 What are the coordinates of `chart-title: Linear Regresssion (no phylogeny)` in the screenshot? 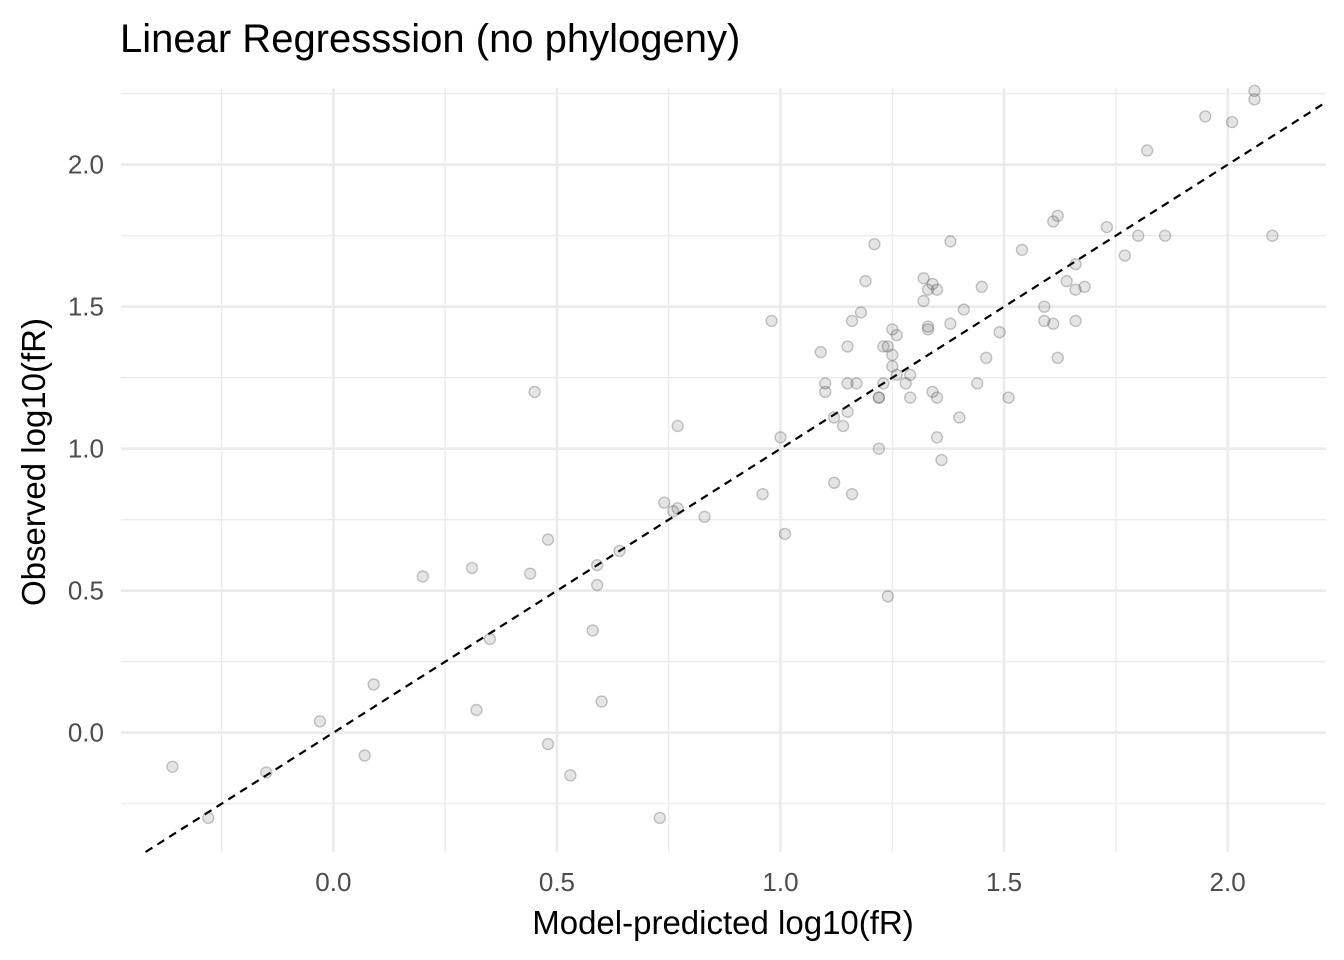 It's located at (430, 39).